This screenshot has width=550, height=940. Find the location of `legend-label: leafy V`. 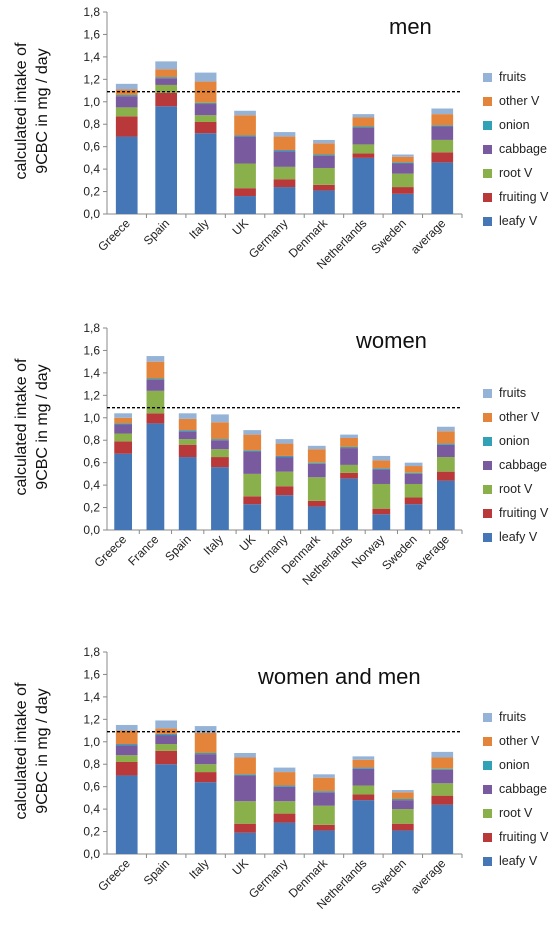

legend-label: leafy V is located at coordinates (518, 221).